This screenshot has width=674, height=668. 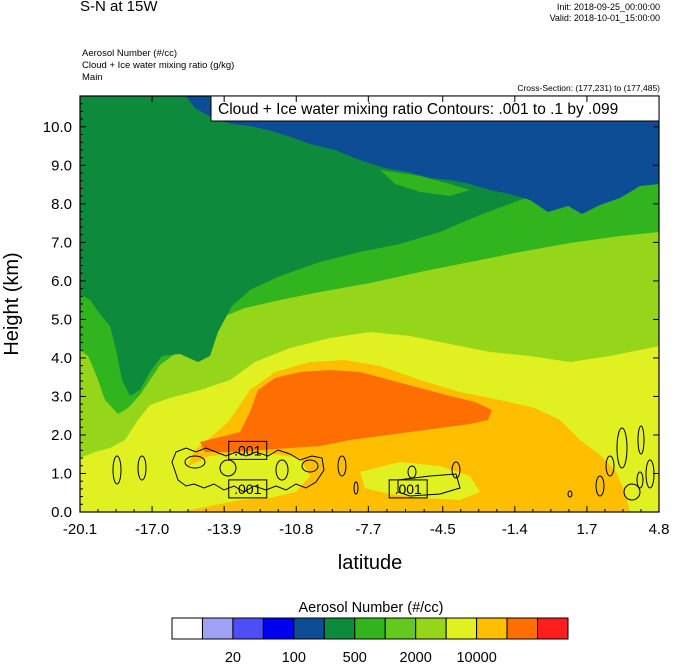 I want to click on colorbar-tick-label: 2000, so click(x=416, y=658).